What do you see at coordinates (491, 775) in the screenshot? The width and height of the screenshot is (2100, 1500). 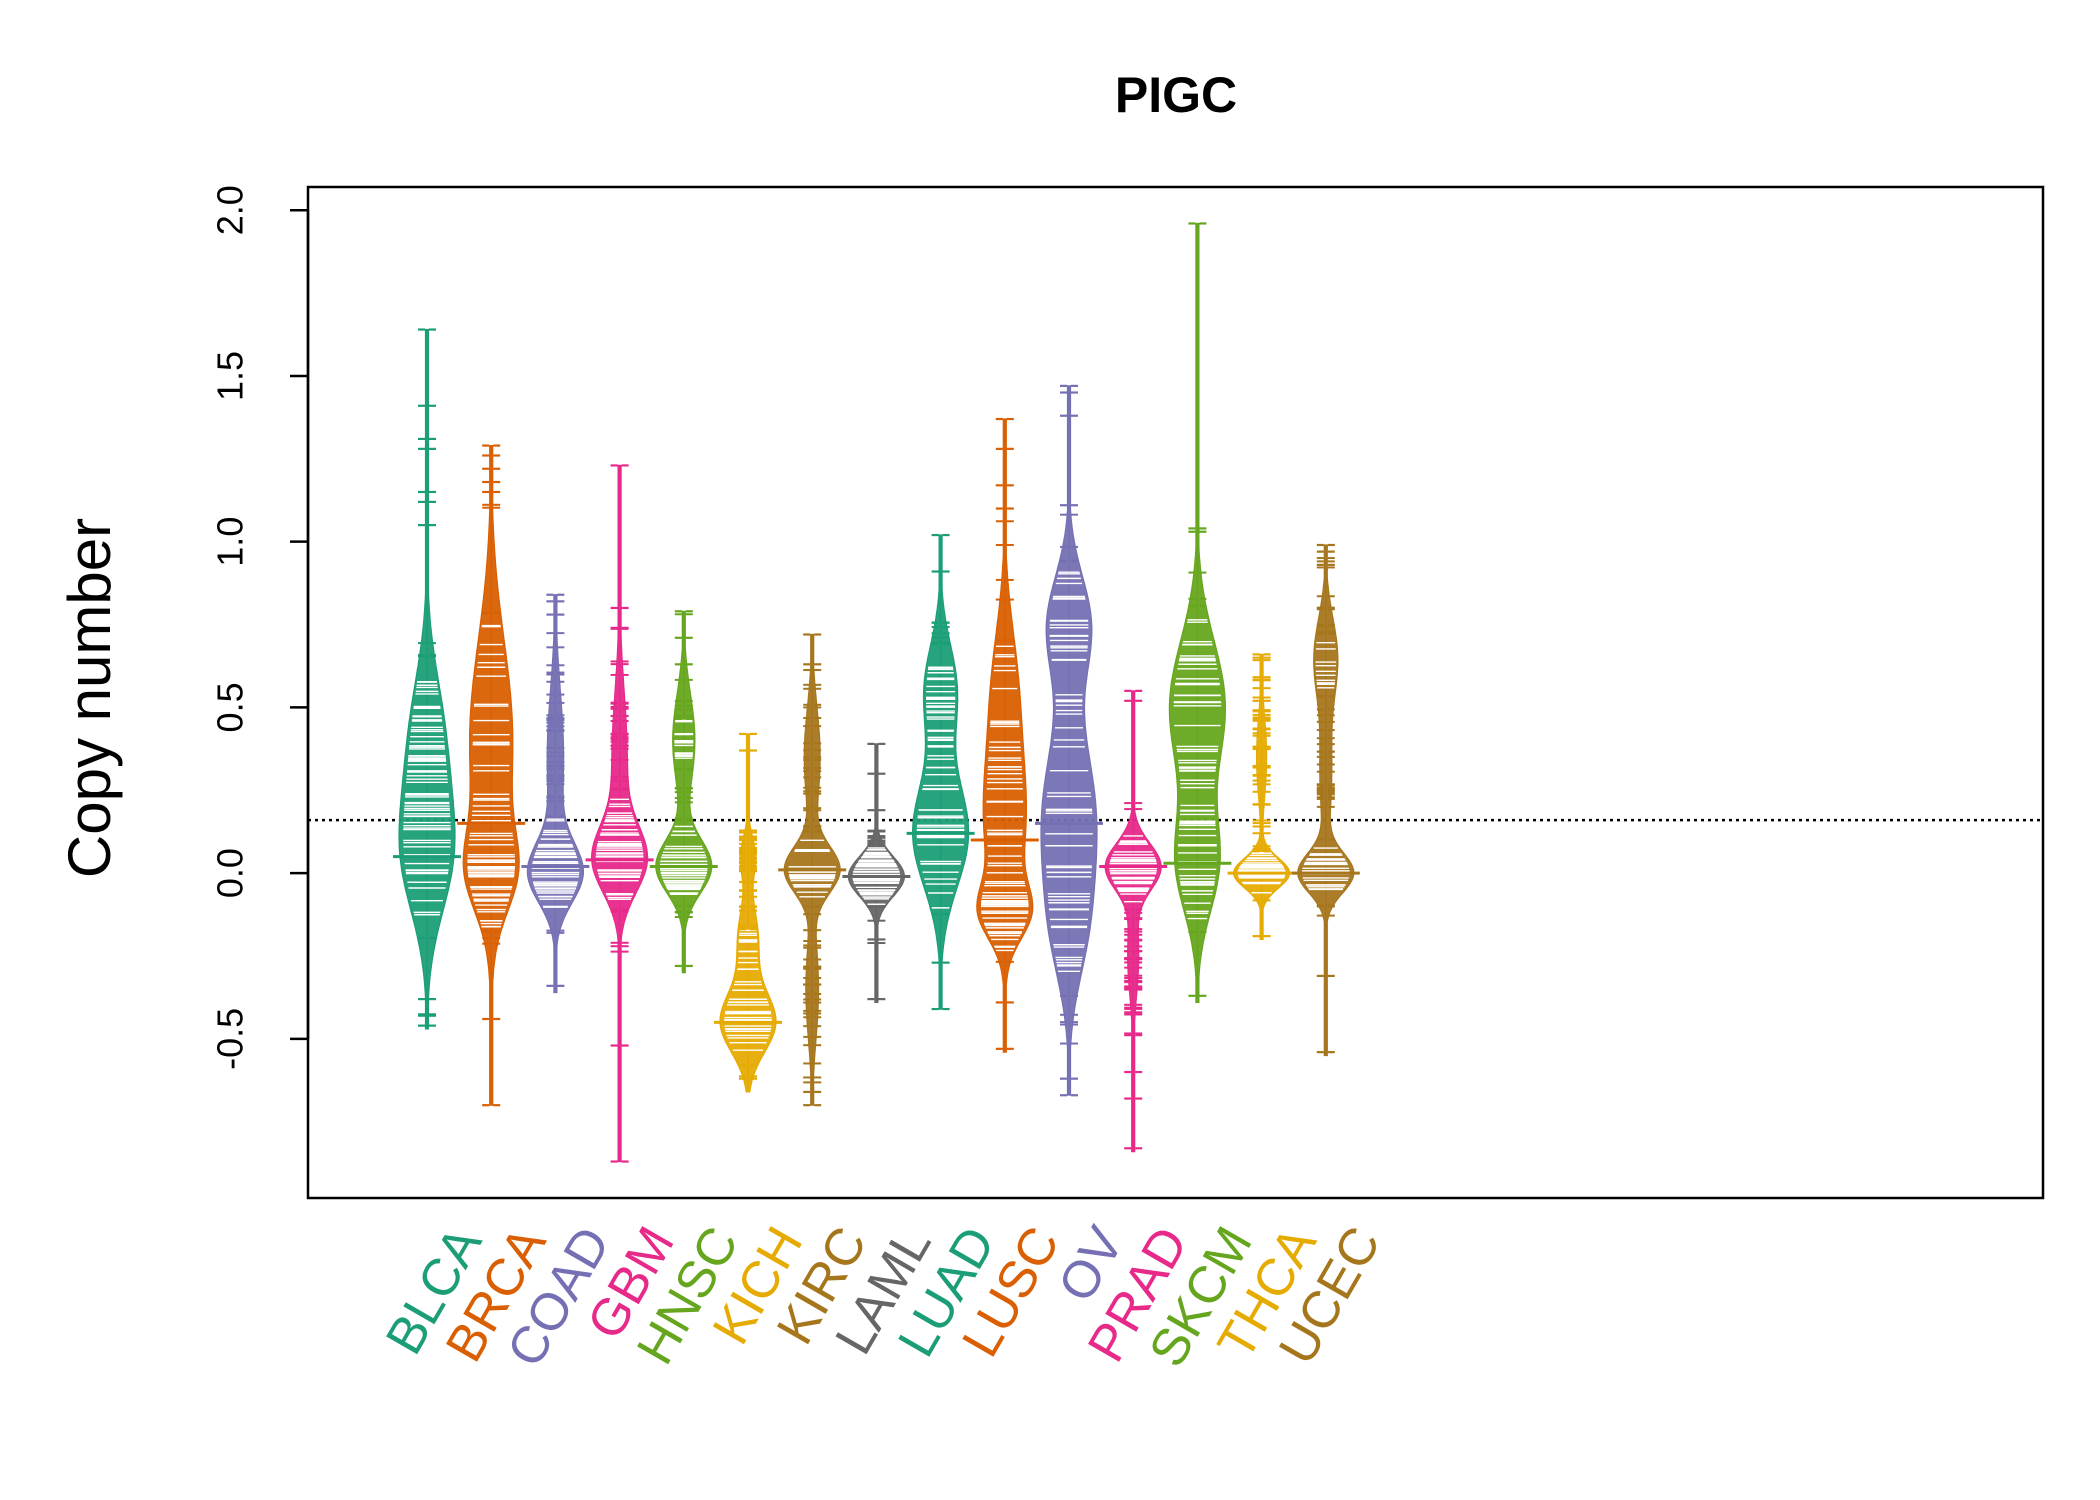 I see `bean-brca` at bounding box center [491, 775].